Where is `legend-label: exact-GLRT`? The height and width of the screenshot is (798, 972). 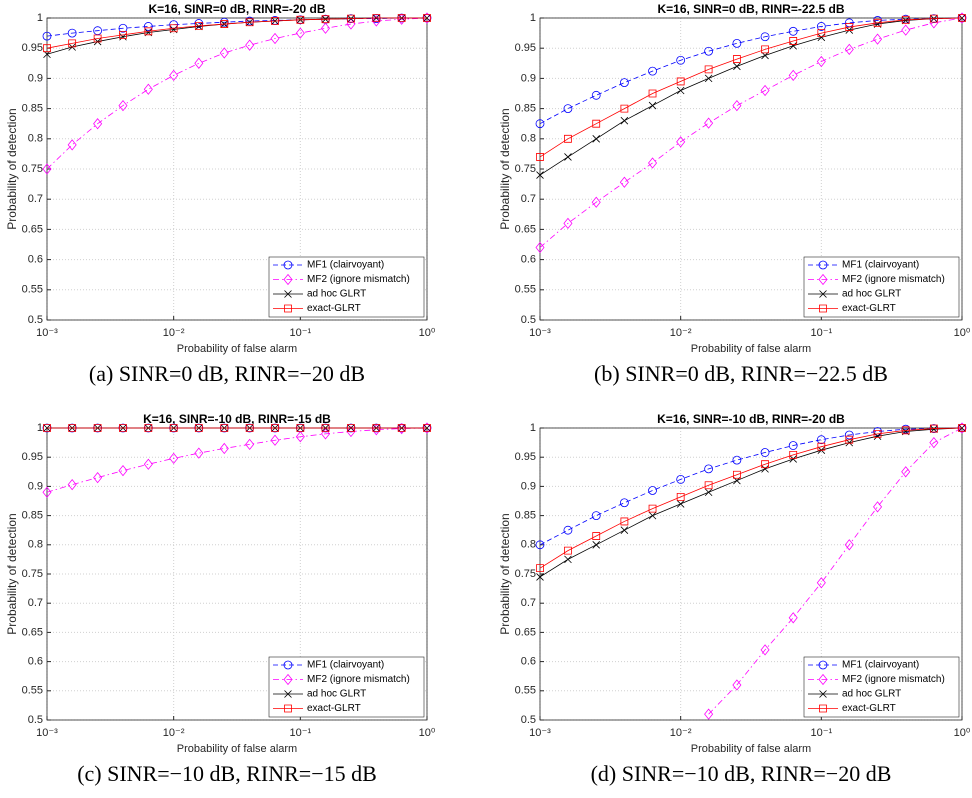 legend-label: exact-GLRT is located at coordinates (869, 708).